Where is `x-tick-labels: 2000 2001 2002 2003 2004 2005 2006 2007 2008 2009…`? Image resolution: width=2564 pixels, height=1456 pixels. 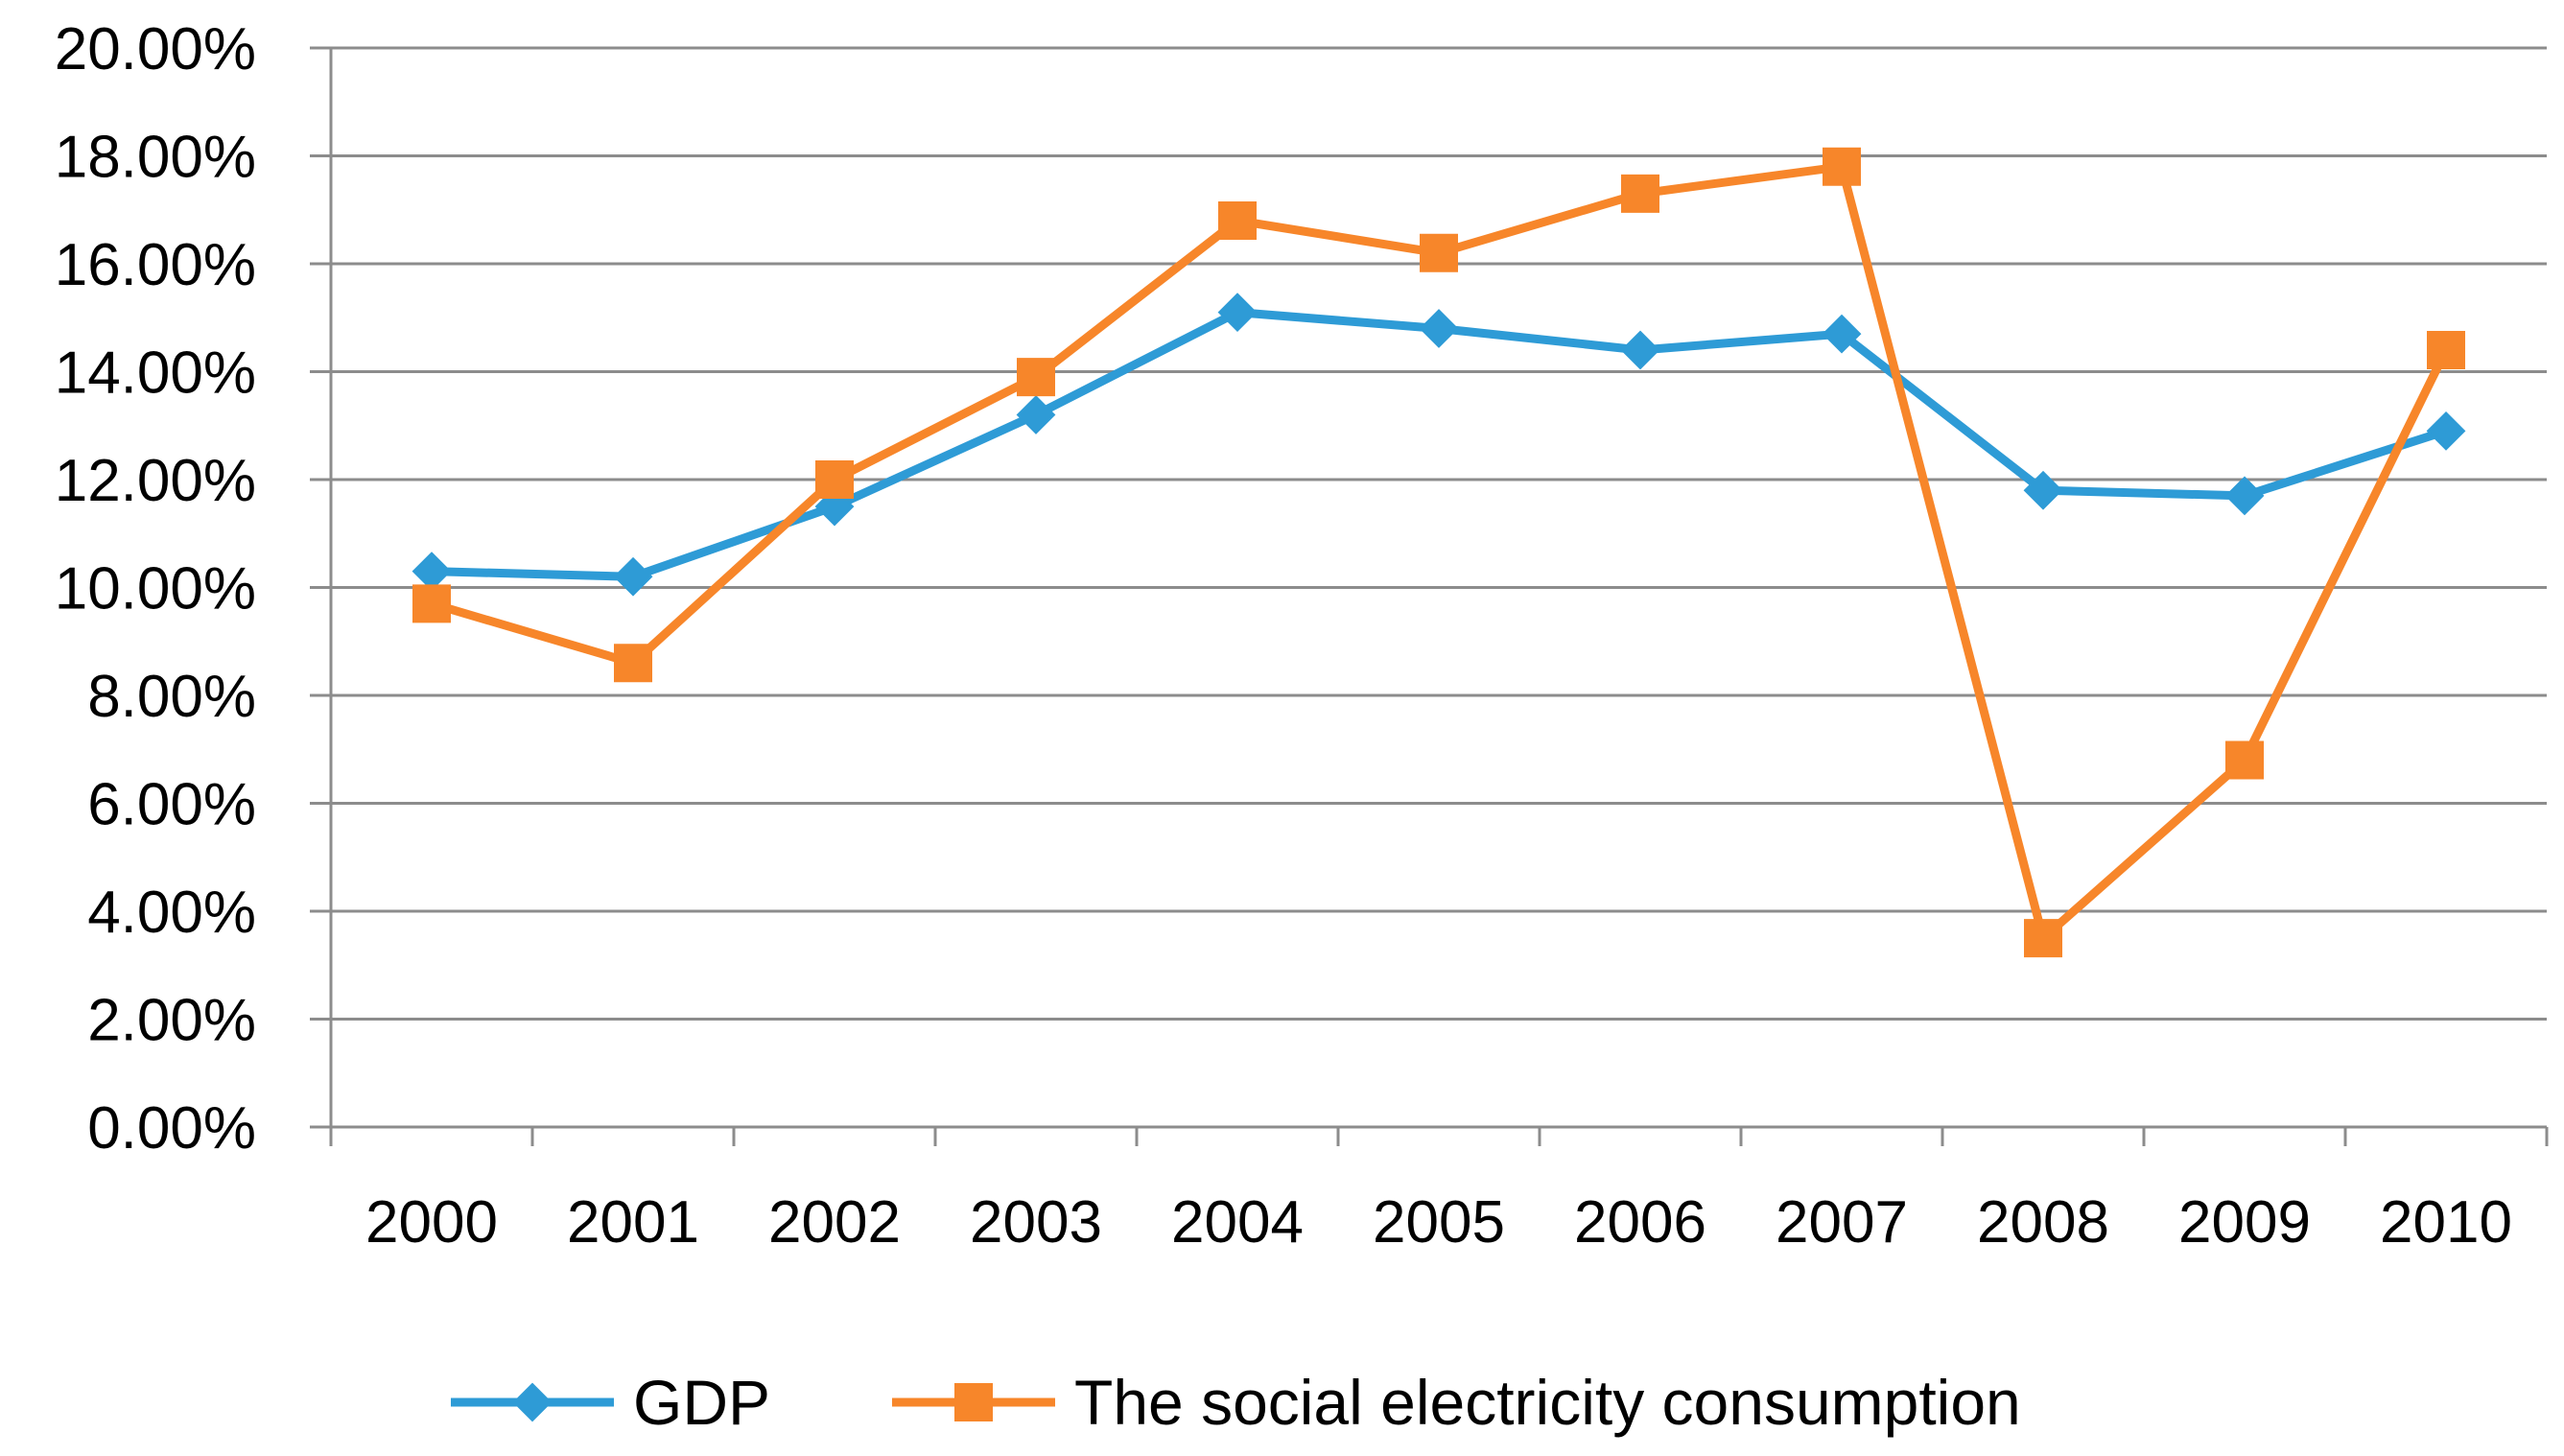
x-tick-labels: 2000 2001 2002 2003 2004 2005 2006 2007 2008 2009… is located at coordinates (1438, 1223).